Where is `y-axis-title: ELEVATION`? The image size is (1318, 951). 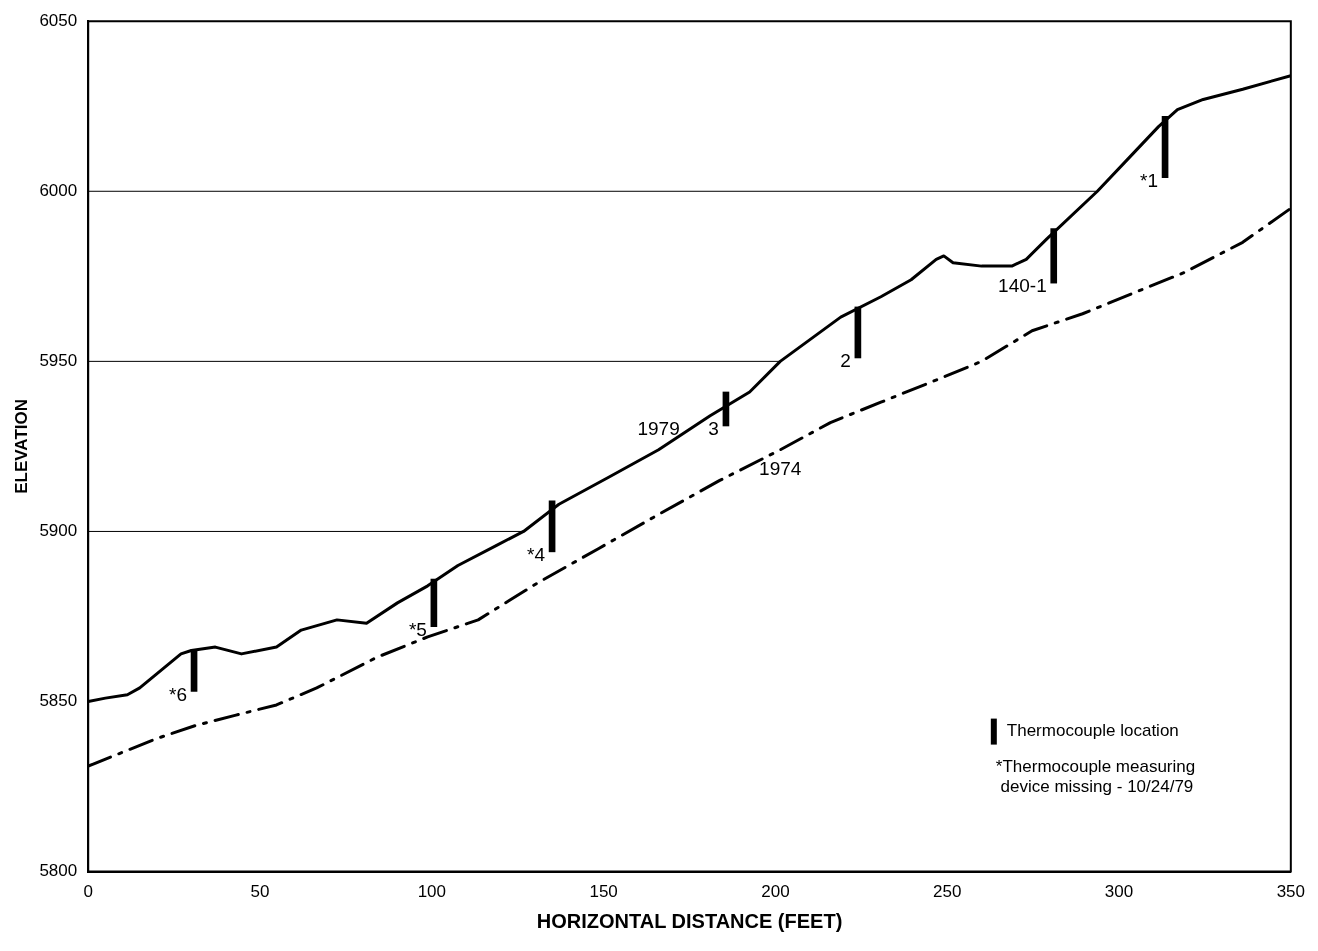
y-axis-title: ELEVATION is located at coordinates (21, 446).